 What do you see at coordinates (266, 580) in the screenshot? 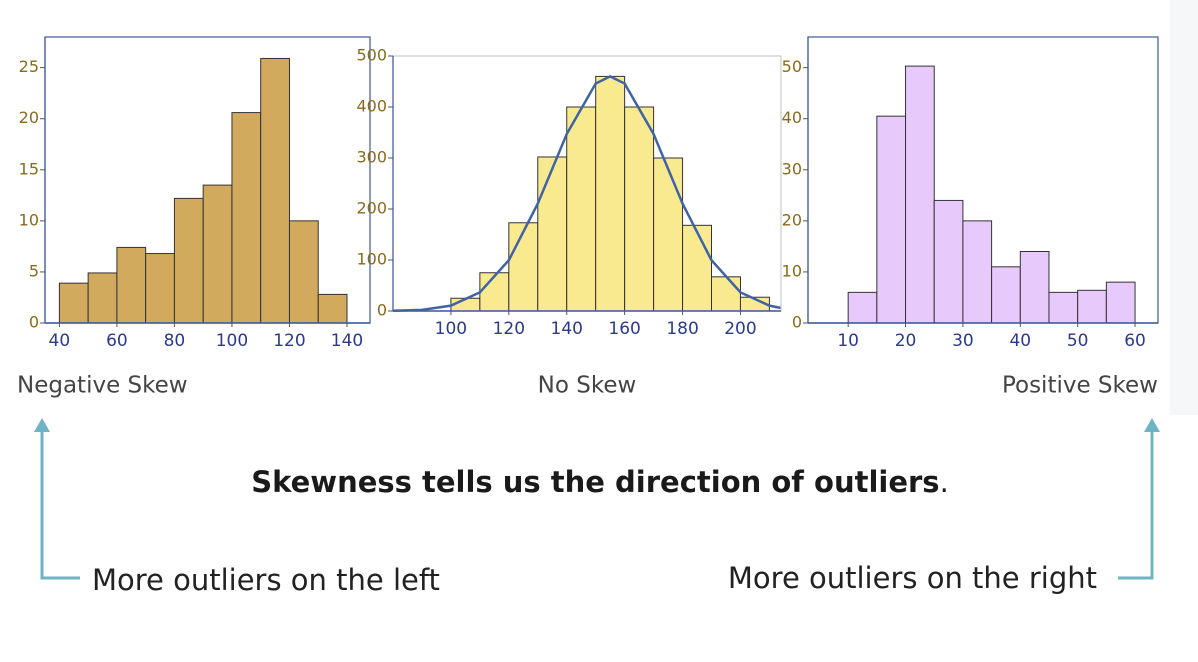
I see `left-note: More outliers on the left` at bounding box center [266, 580].